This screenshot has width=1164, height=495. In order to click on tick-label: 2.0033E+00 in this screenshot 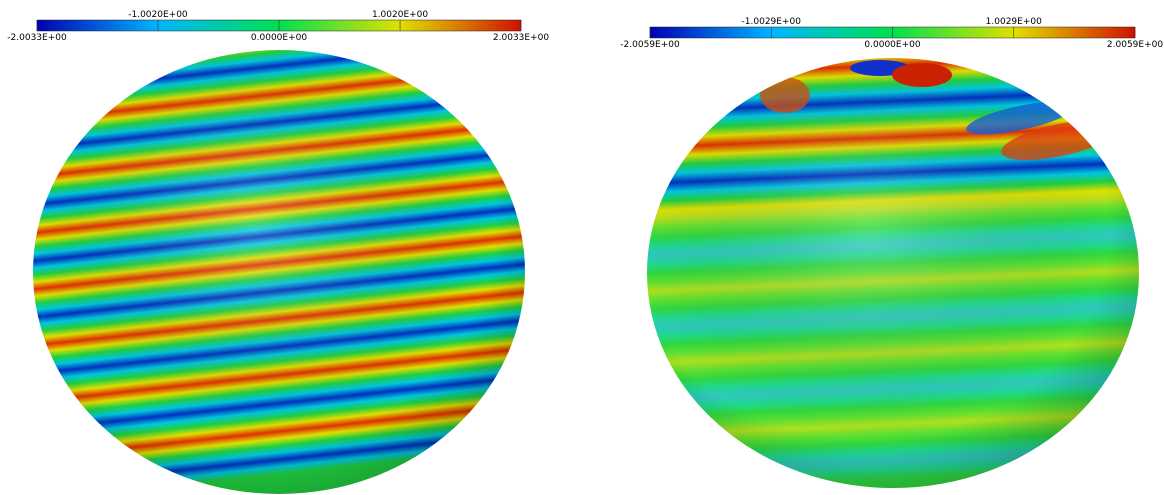, I will do `click(521, 38)`.